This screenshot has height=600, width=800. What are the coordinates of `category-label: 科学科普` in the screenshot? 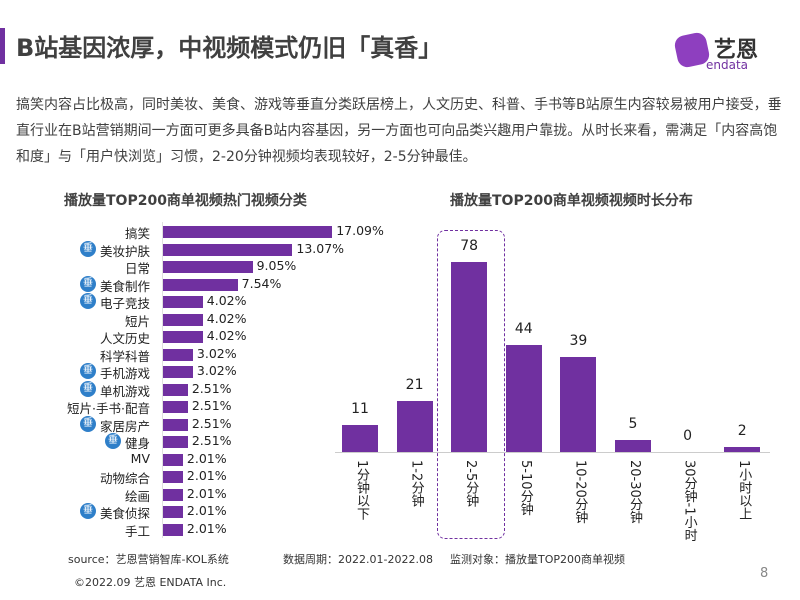 It's located at (124, 356).